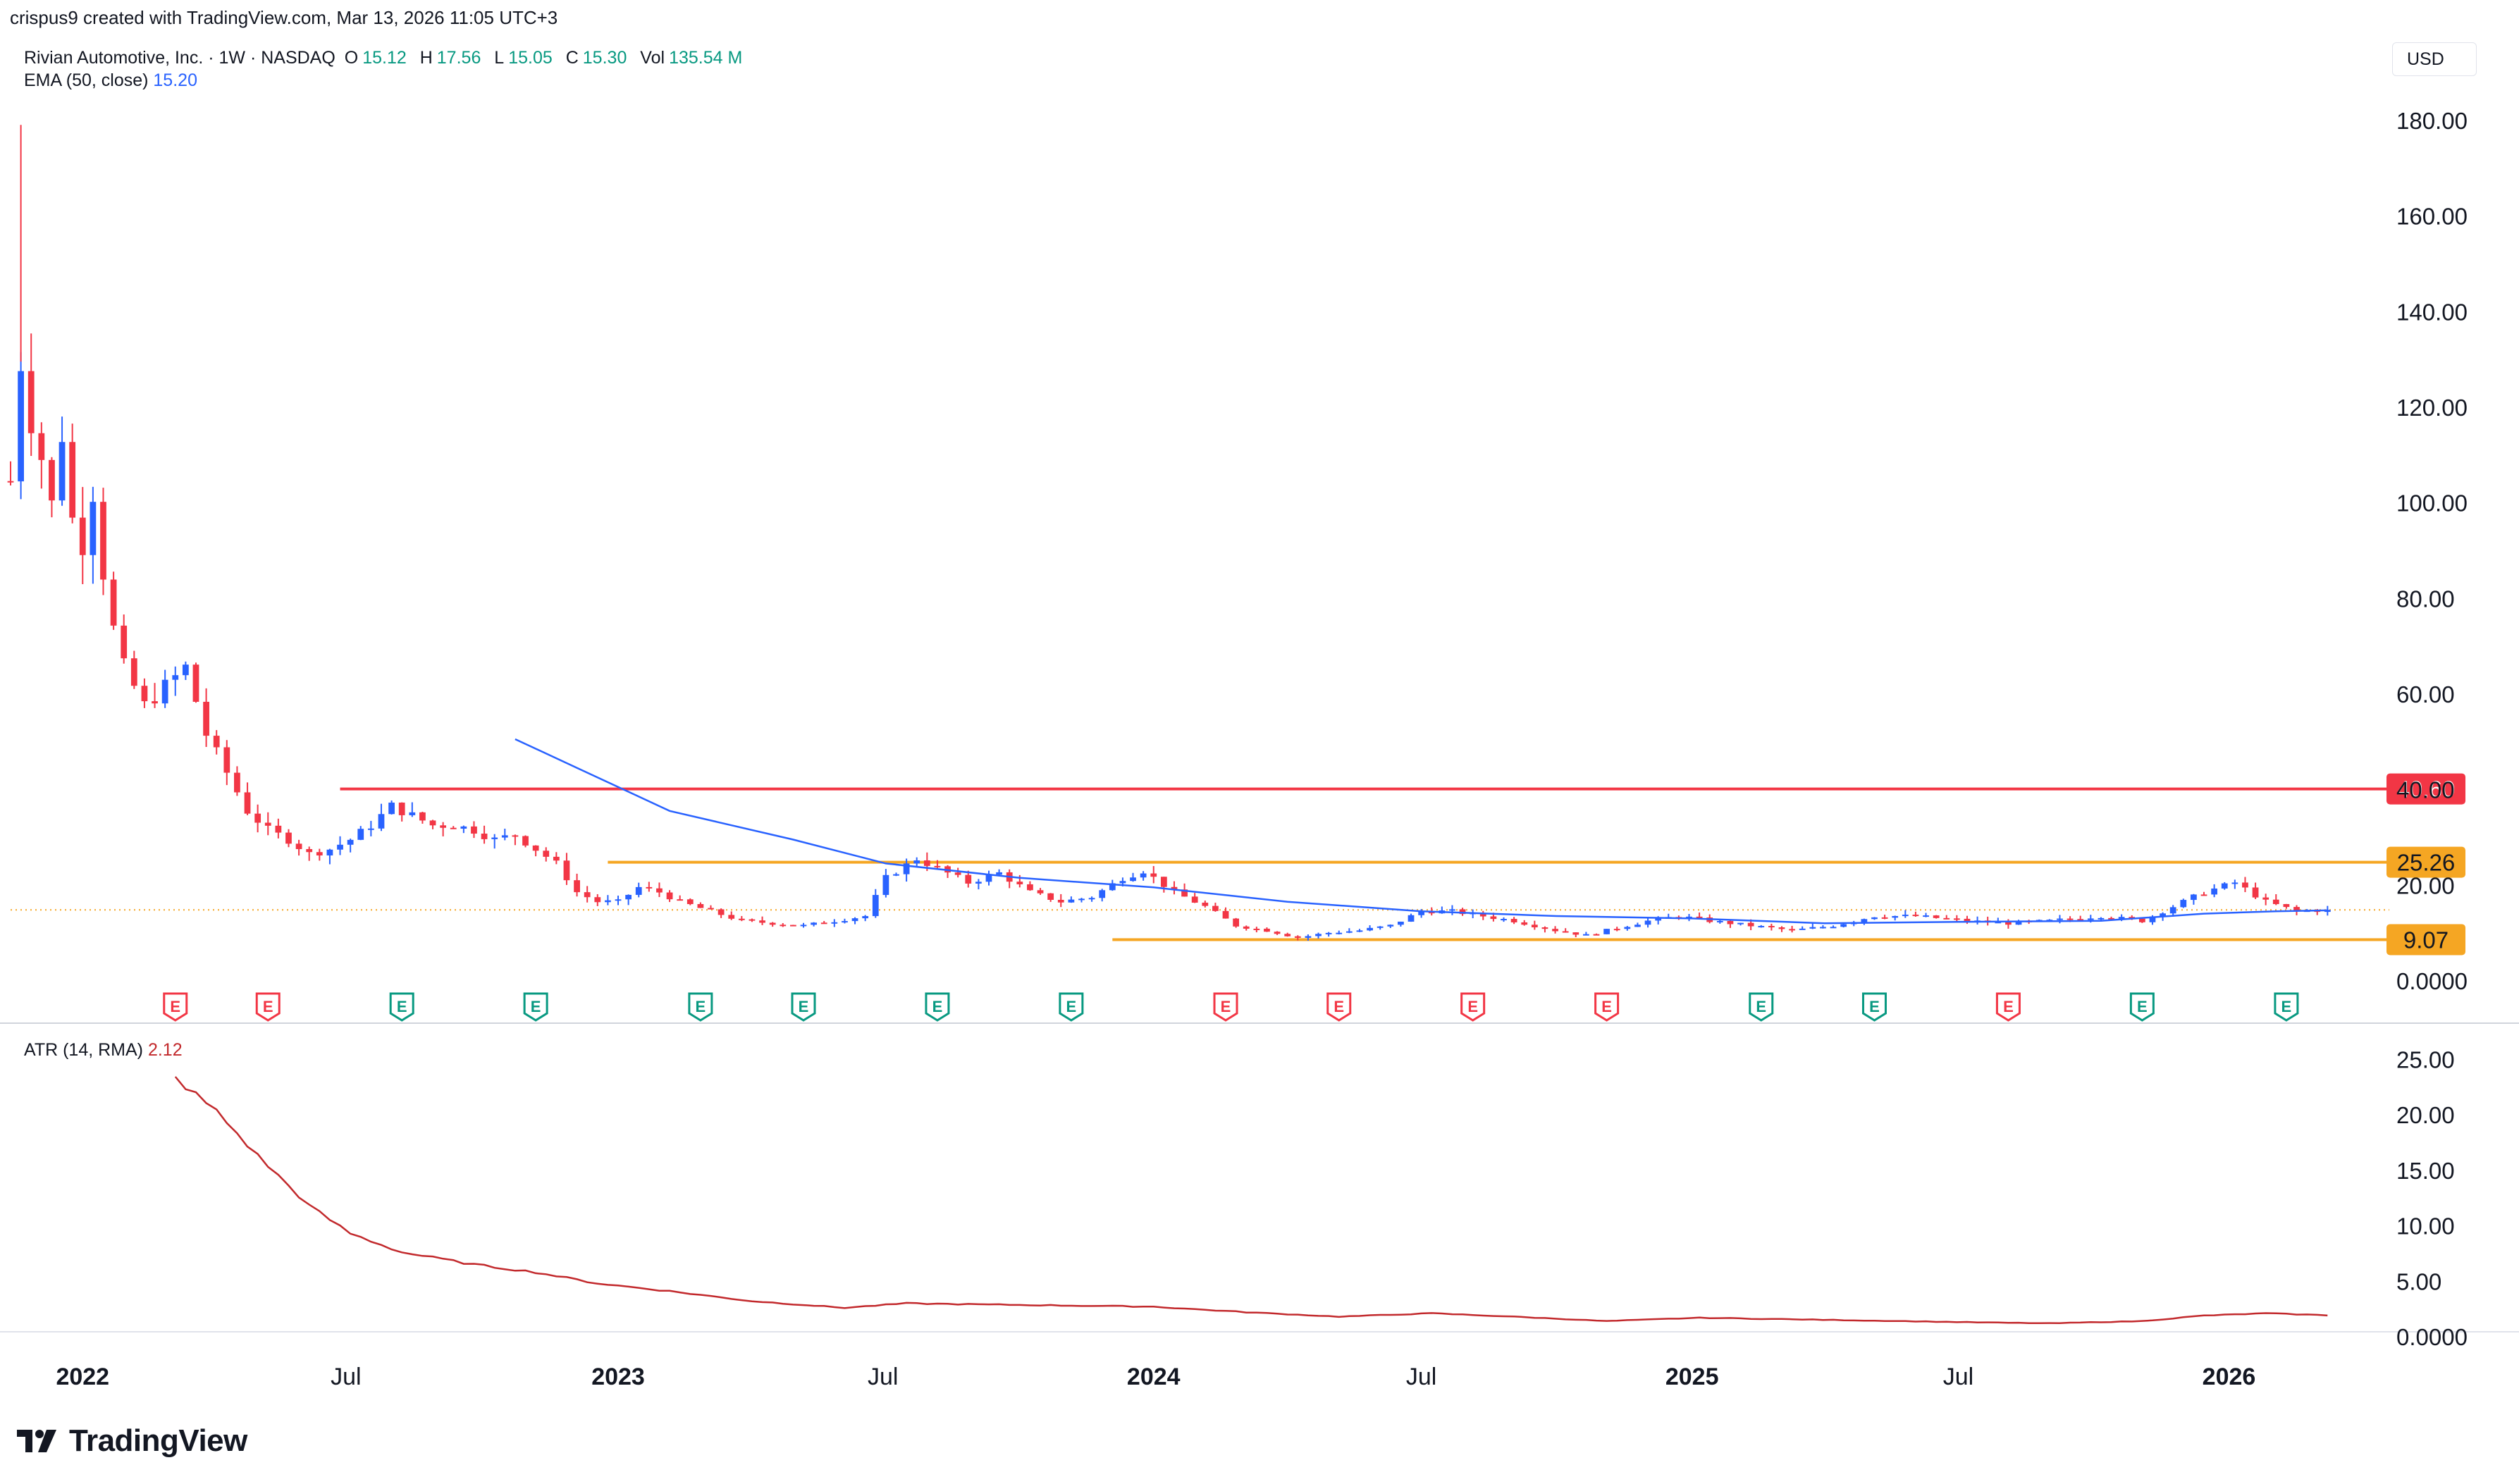  What do you see at coordinates (1692, 1377) in the screenshot?
I see `time-axis-tick: 2025` at bounding box center [1692, 1377].